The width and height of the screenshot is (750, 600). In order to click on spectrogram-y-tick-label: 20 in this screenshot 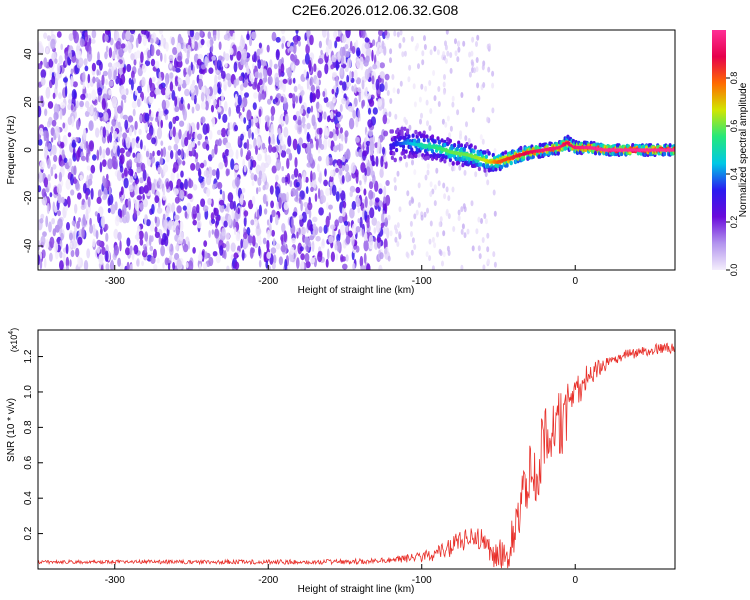, I will do `click(28, 102)`.